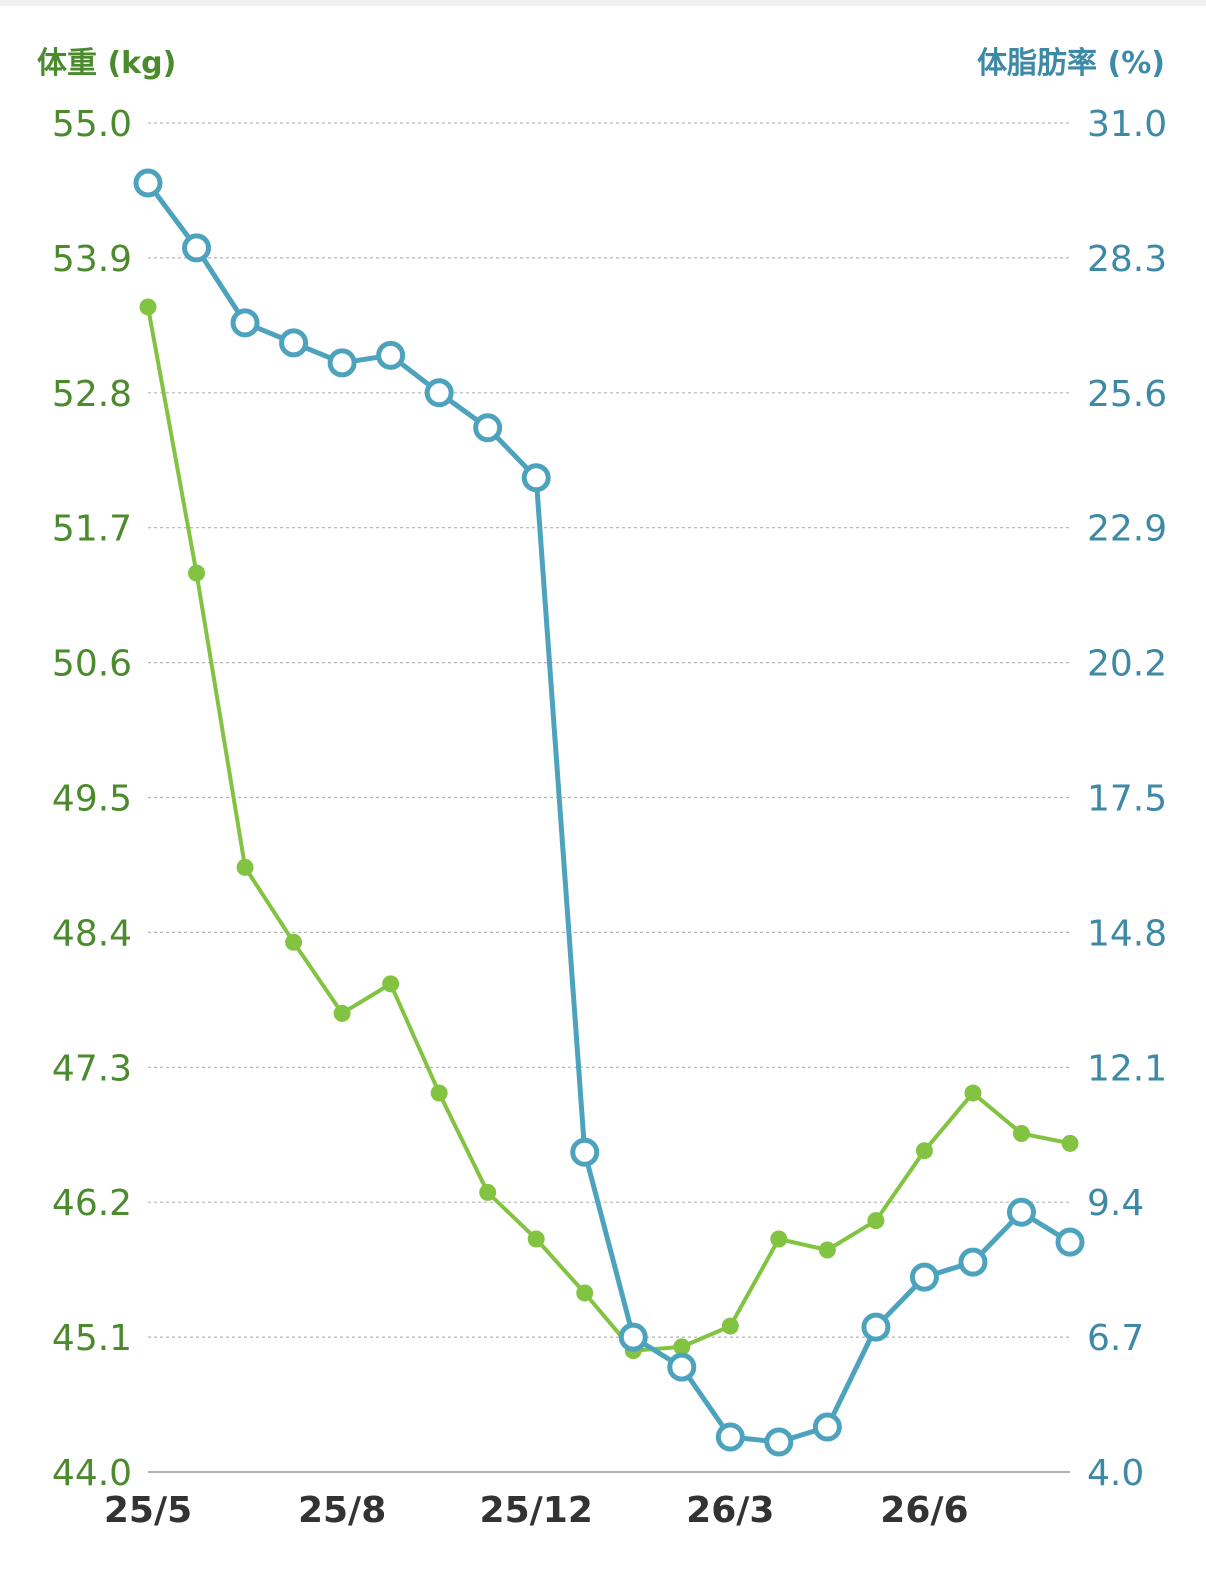  I want to click on left-tick-label: 44.0, so click(92, 1473).